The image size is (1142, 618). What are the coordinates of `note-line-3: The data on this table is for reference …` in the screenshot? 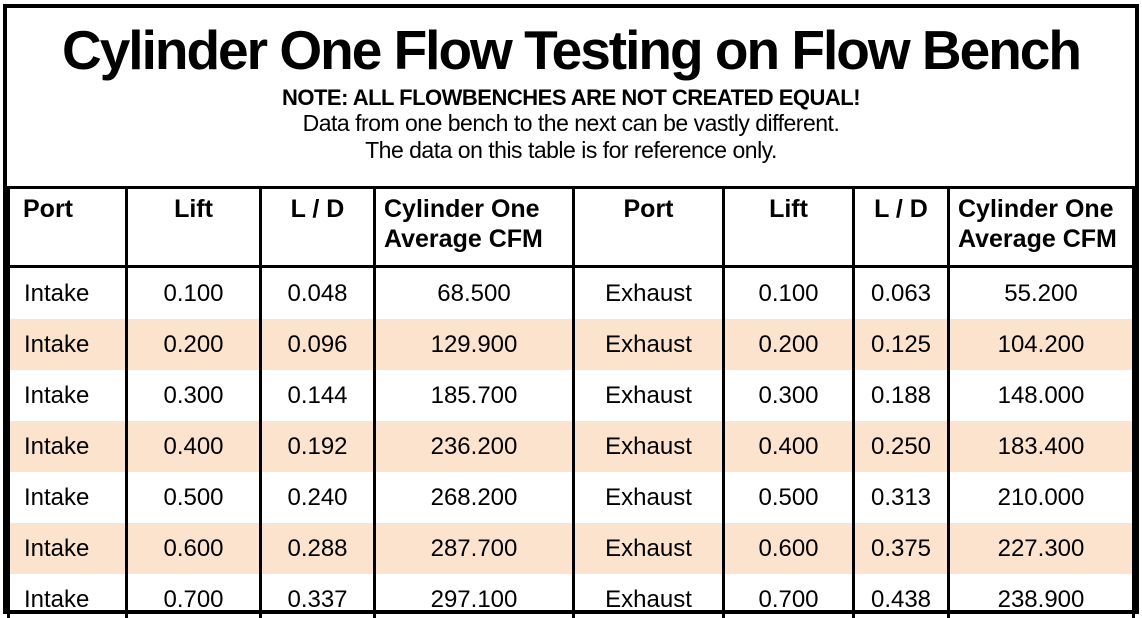 It's located at (571, 149).